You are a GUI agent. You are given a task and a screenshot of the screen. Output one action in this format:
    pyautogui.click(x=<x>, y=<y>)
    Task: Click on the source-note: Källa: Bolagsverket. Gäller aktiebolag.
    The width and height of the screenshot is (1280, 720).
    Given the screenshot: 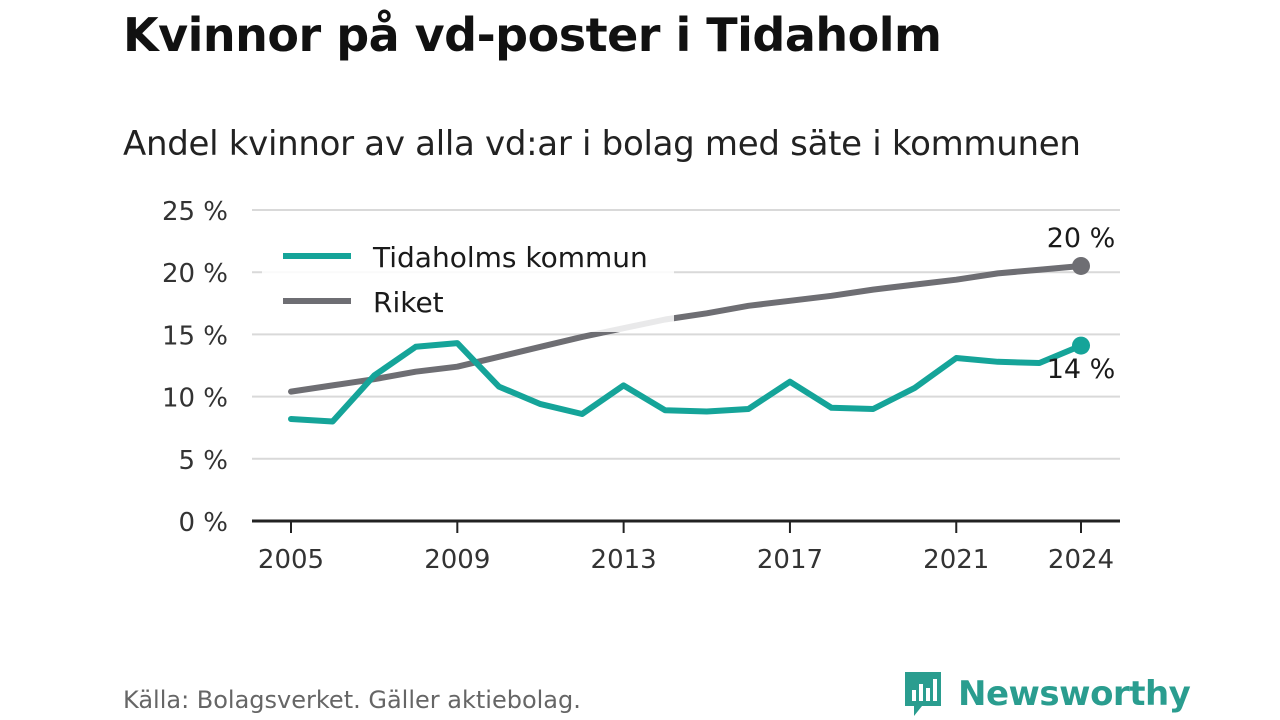 What is the action you would take?
    pyautogui.click(x=352, y=700)
    